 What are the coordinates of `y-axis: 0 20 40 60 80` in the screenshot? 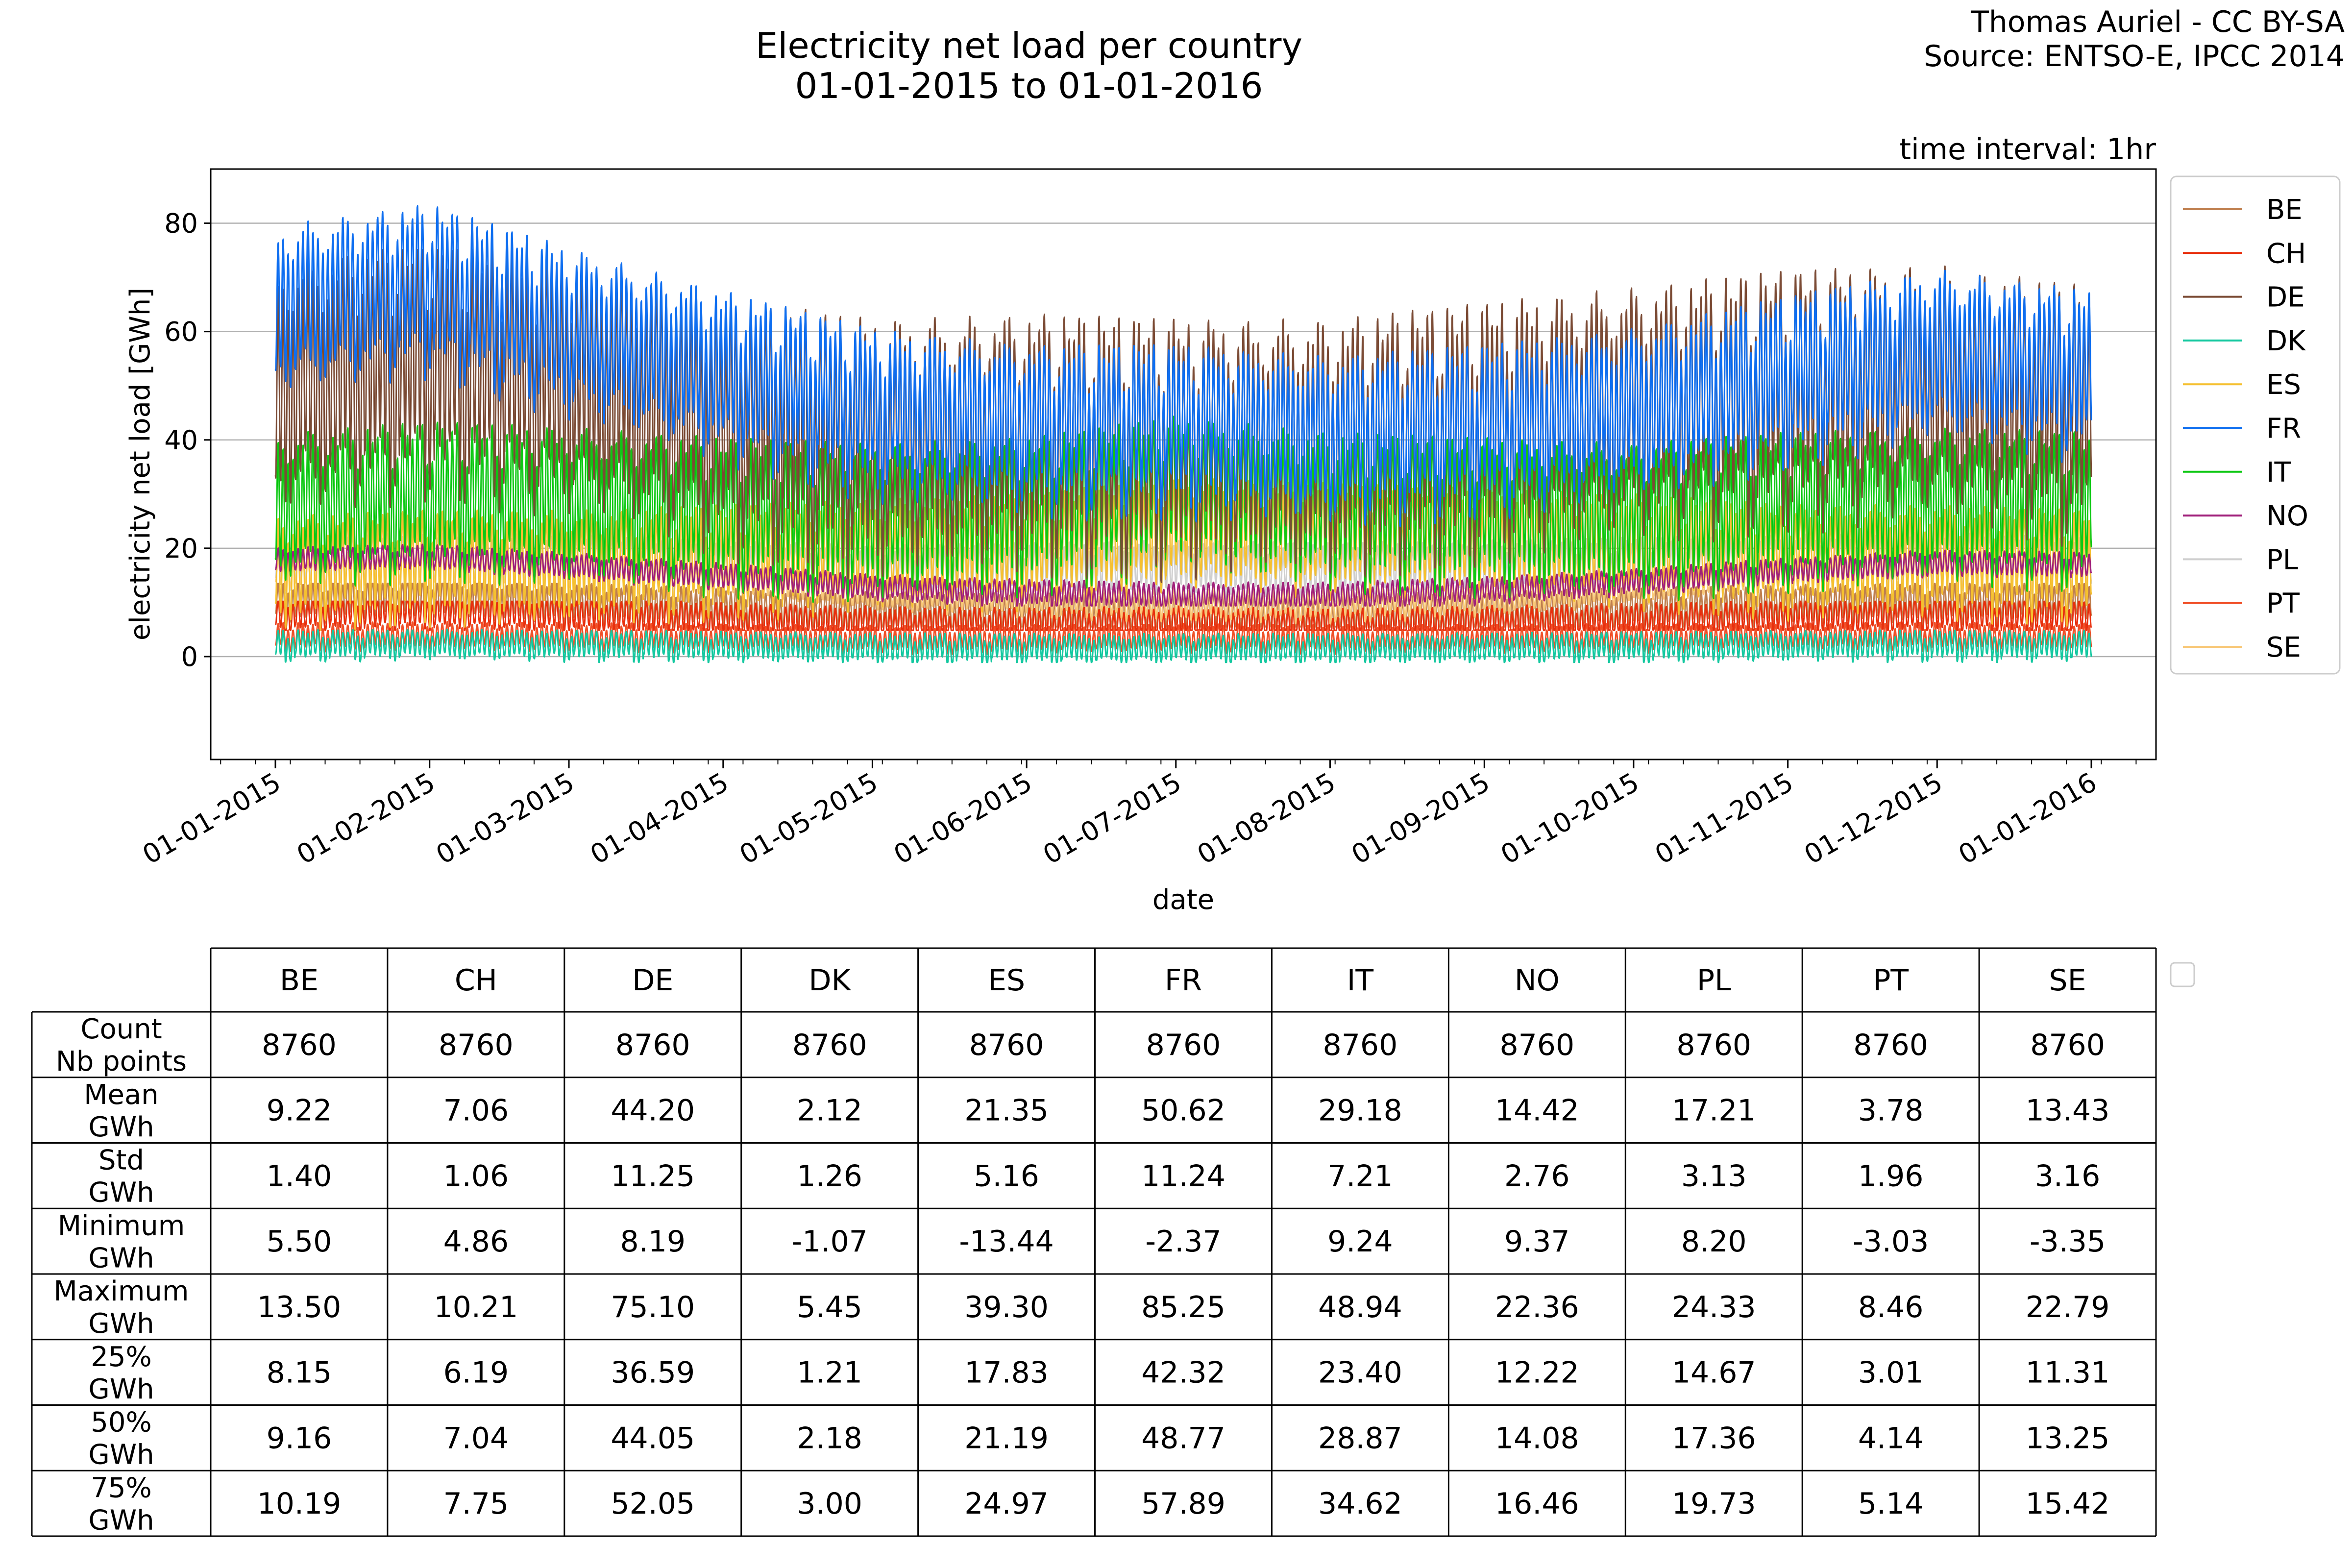 It's located at (187, 440).